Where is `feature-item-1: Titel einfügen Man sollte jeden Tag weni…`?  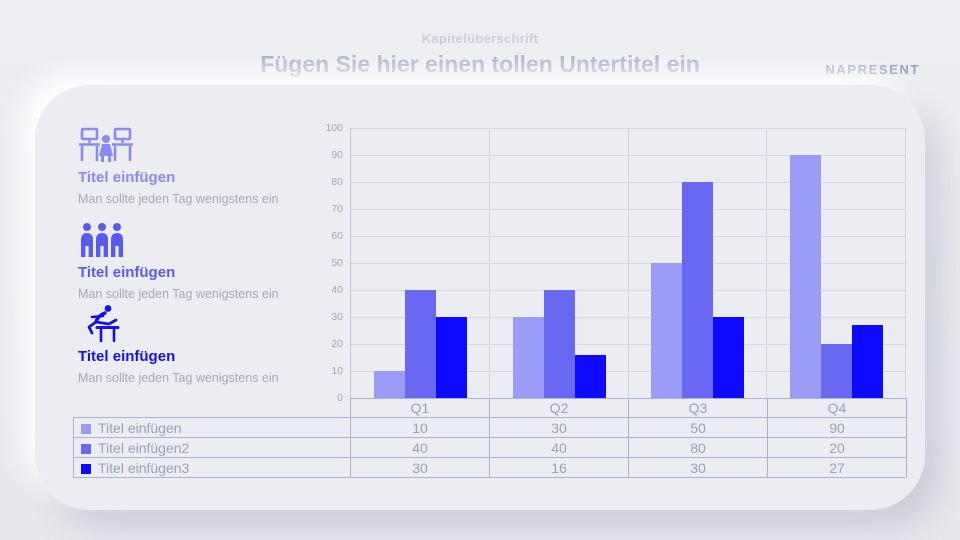 feature-item-1: Titel einfügen Man sollte jeden Tag weni… is located at coordinates (203, 166).